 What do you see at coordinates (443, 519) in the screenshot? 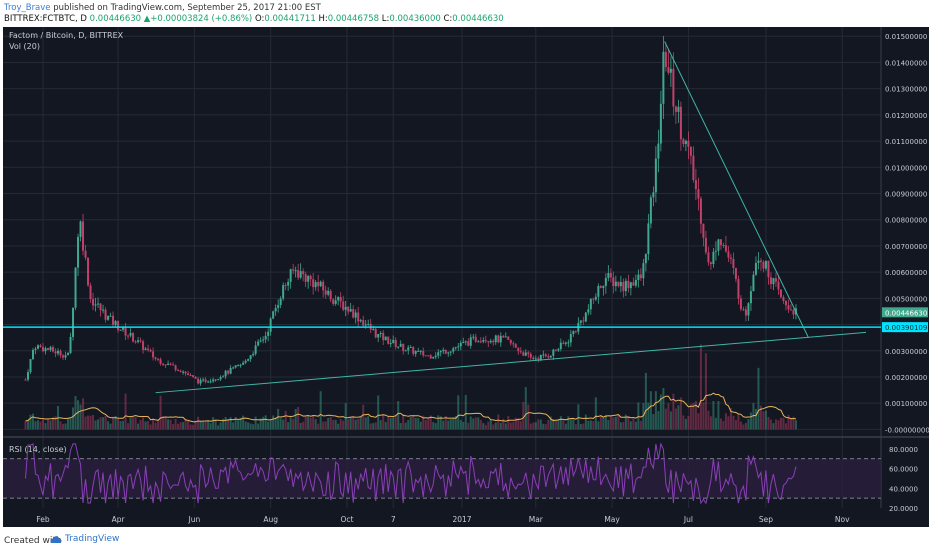
I see `time-axis: Feb Apr Jun Aug Oct 7 2017 Mar May Jul Sep Nov` at bounding box center [443, 519].